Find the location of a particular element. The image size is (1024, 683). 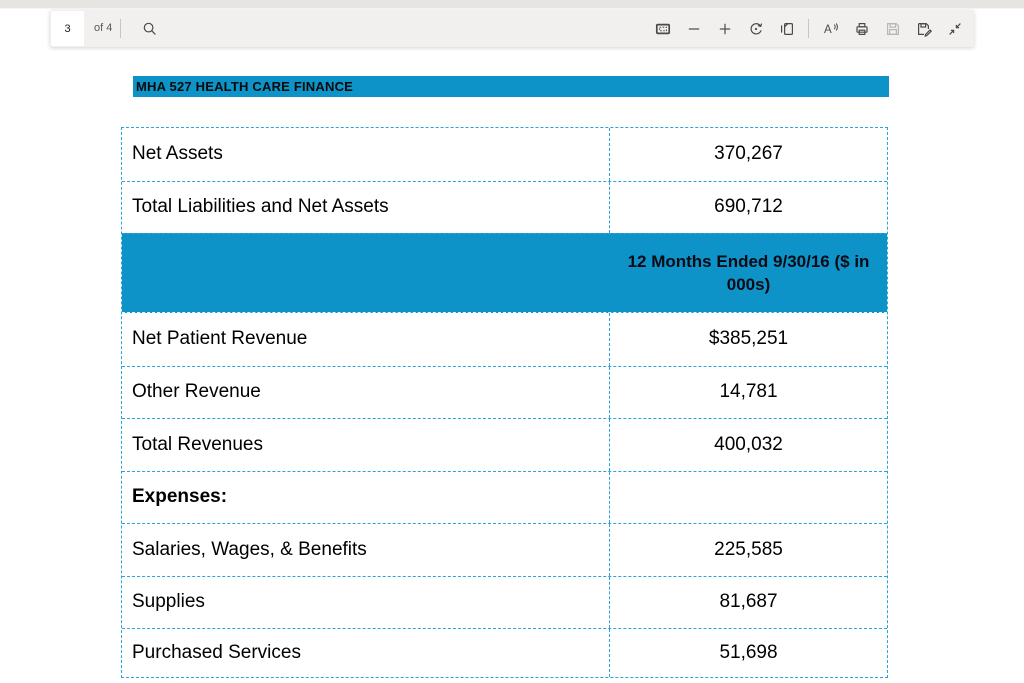

row-value: 400,032 is located at coordinates (748, 444).